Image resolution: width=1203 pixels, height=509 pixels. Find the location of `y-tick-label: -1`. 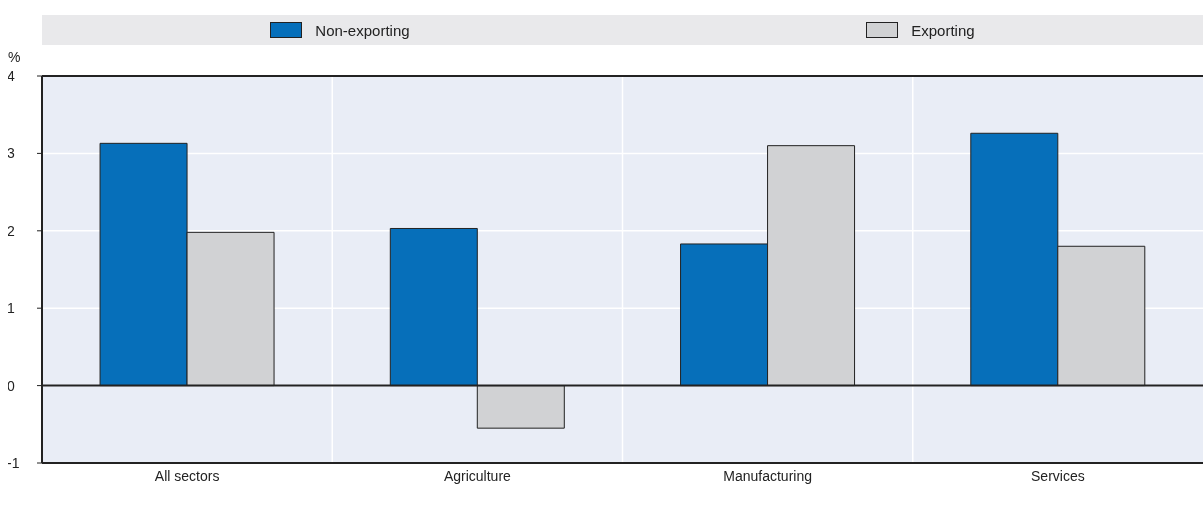

y-tick-label: -1 is located at coordinates (13, 462).